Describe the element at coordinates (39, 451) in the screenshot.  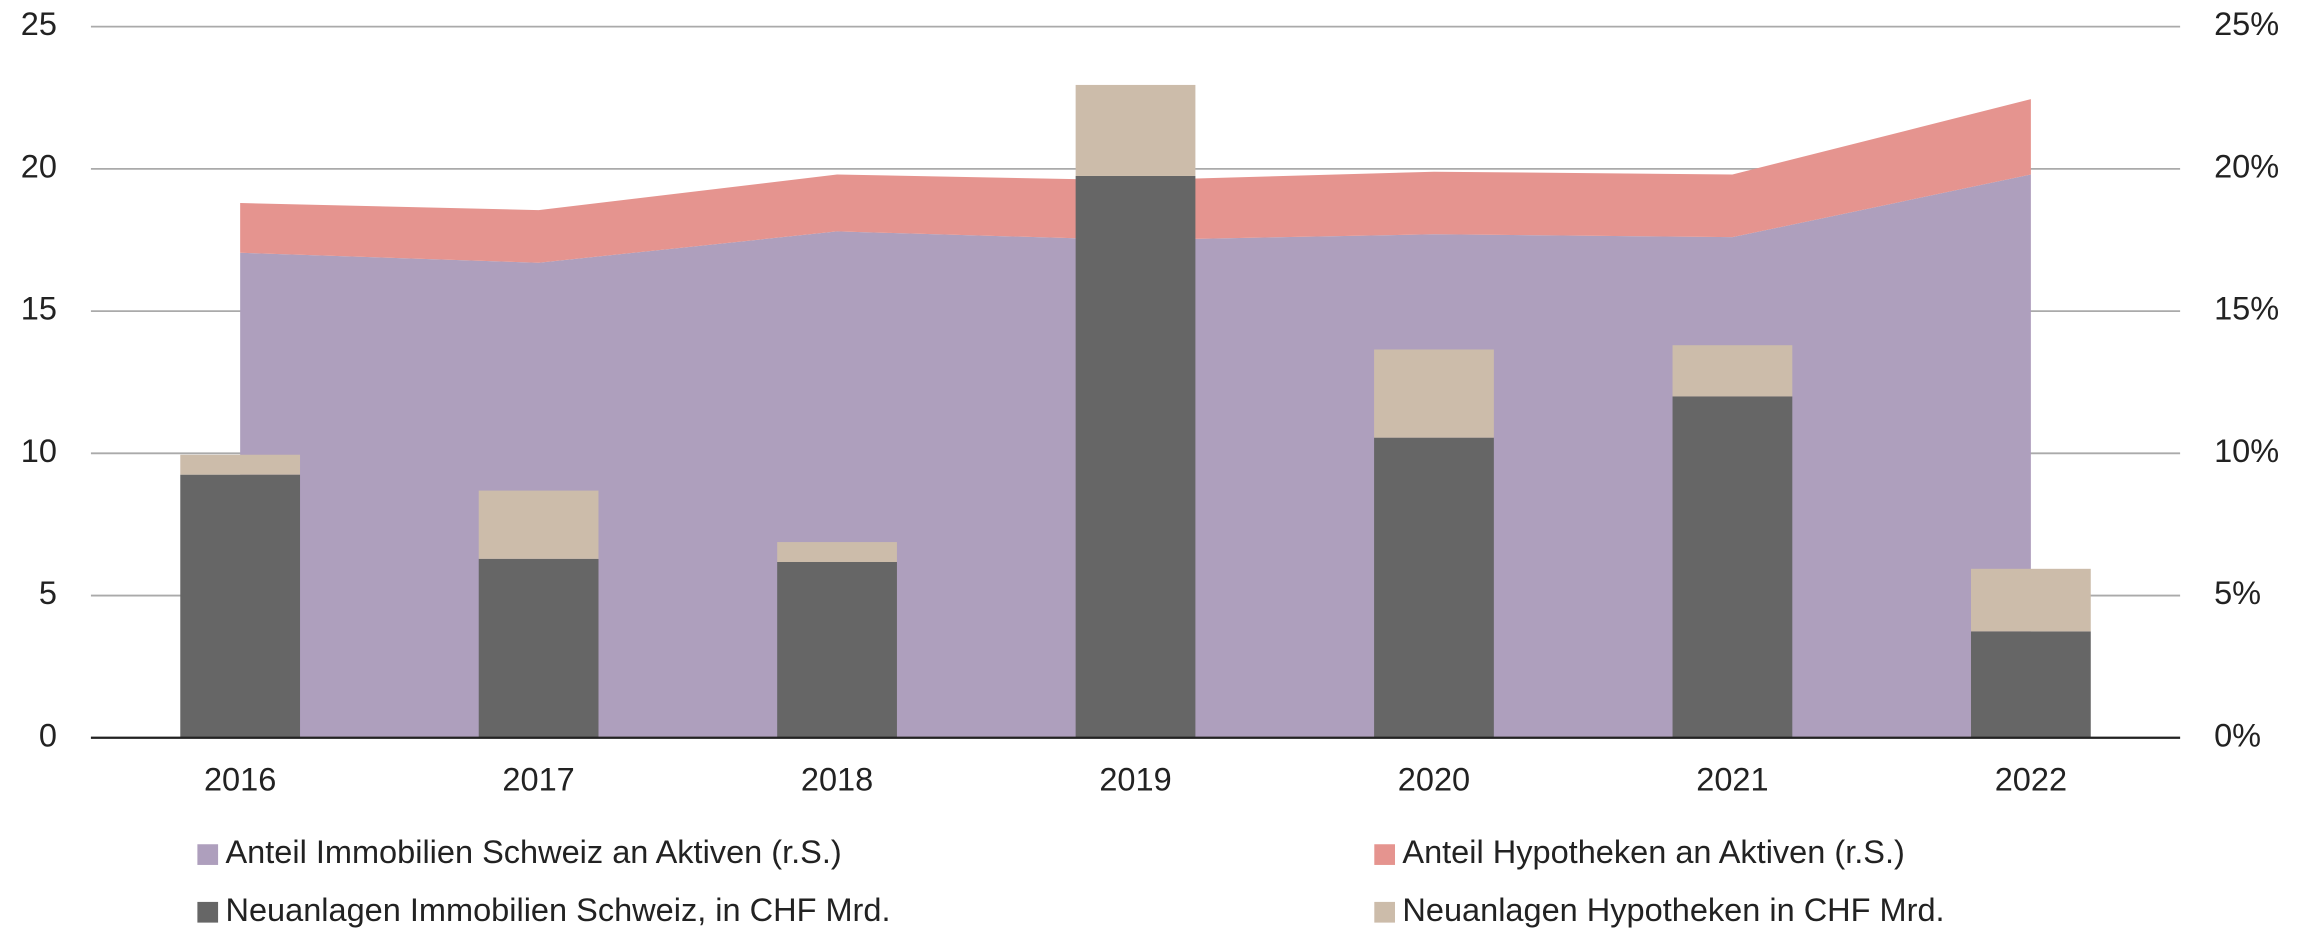
I see `y-tick-label: 10` at that location.